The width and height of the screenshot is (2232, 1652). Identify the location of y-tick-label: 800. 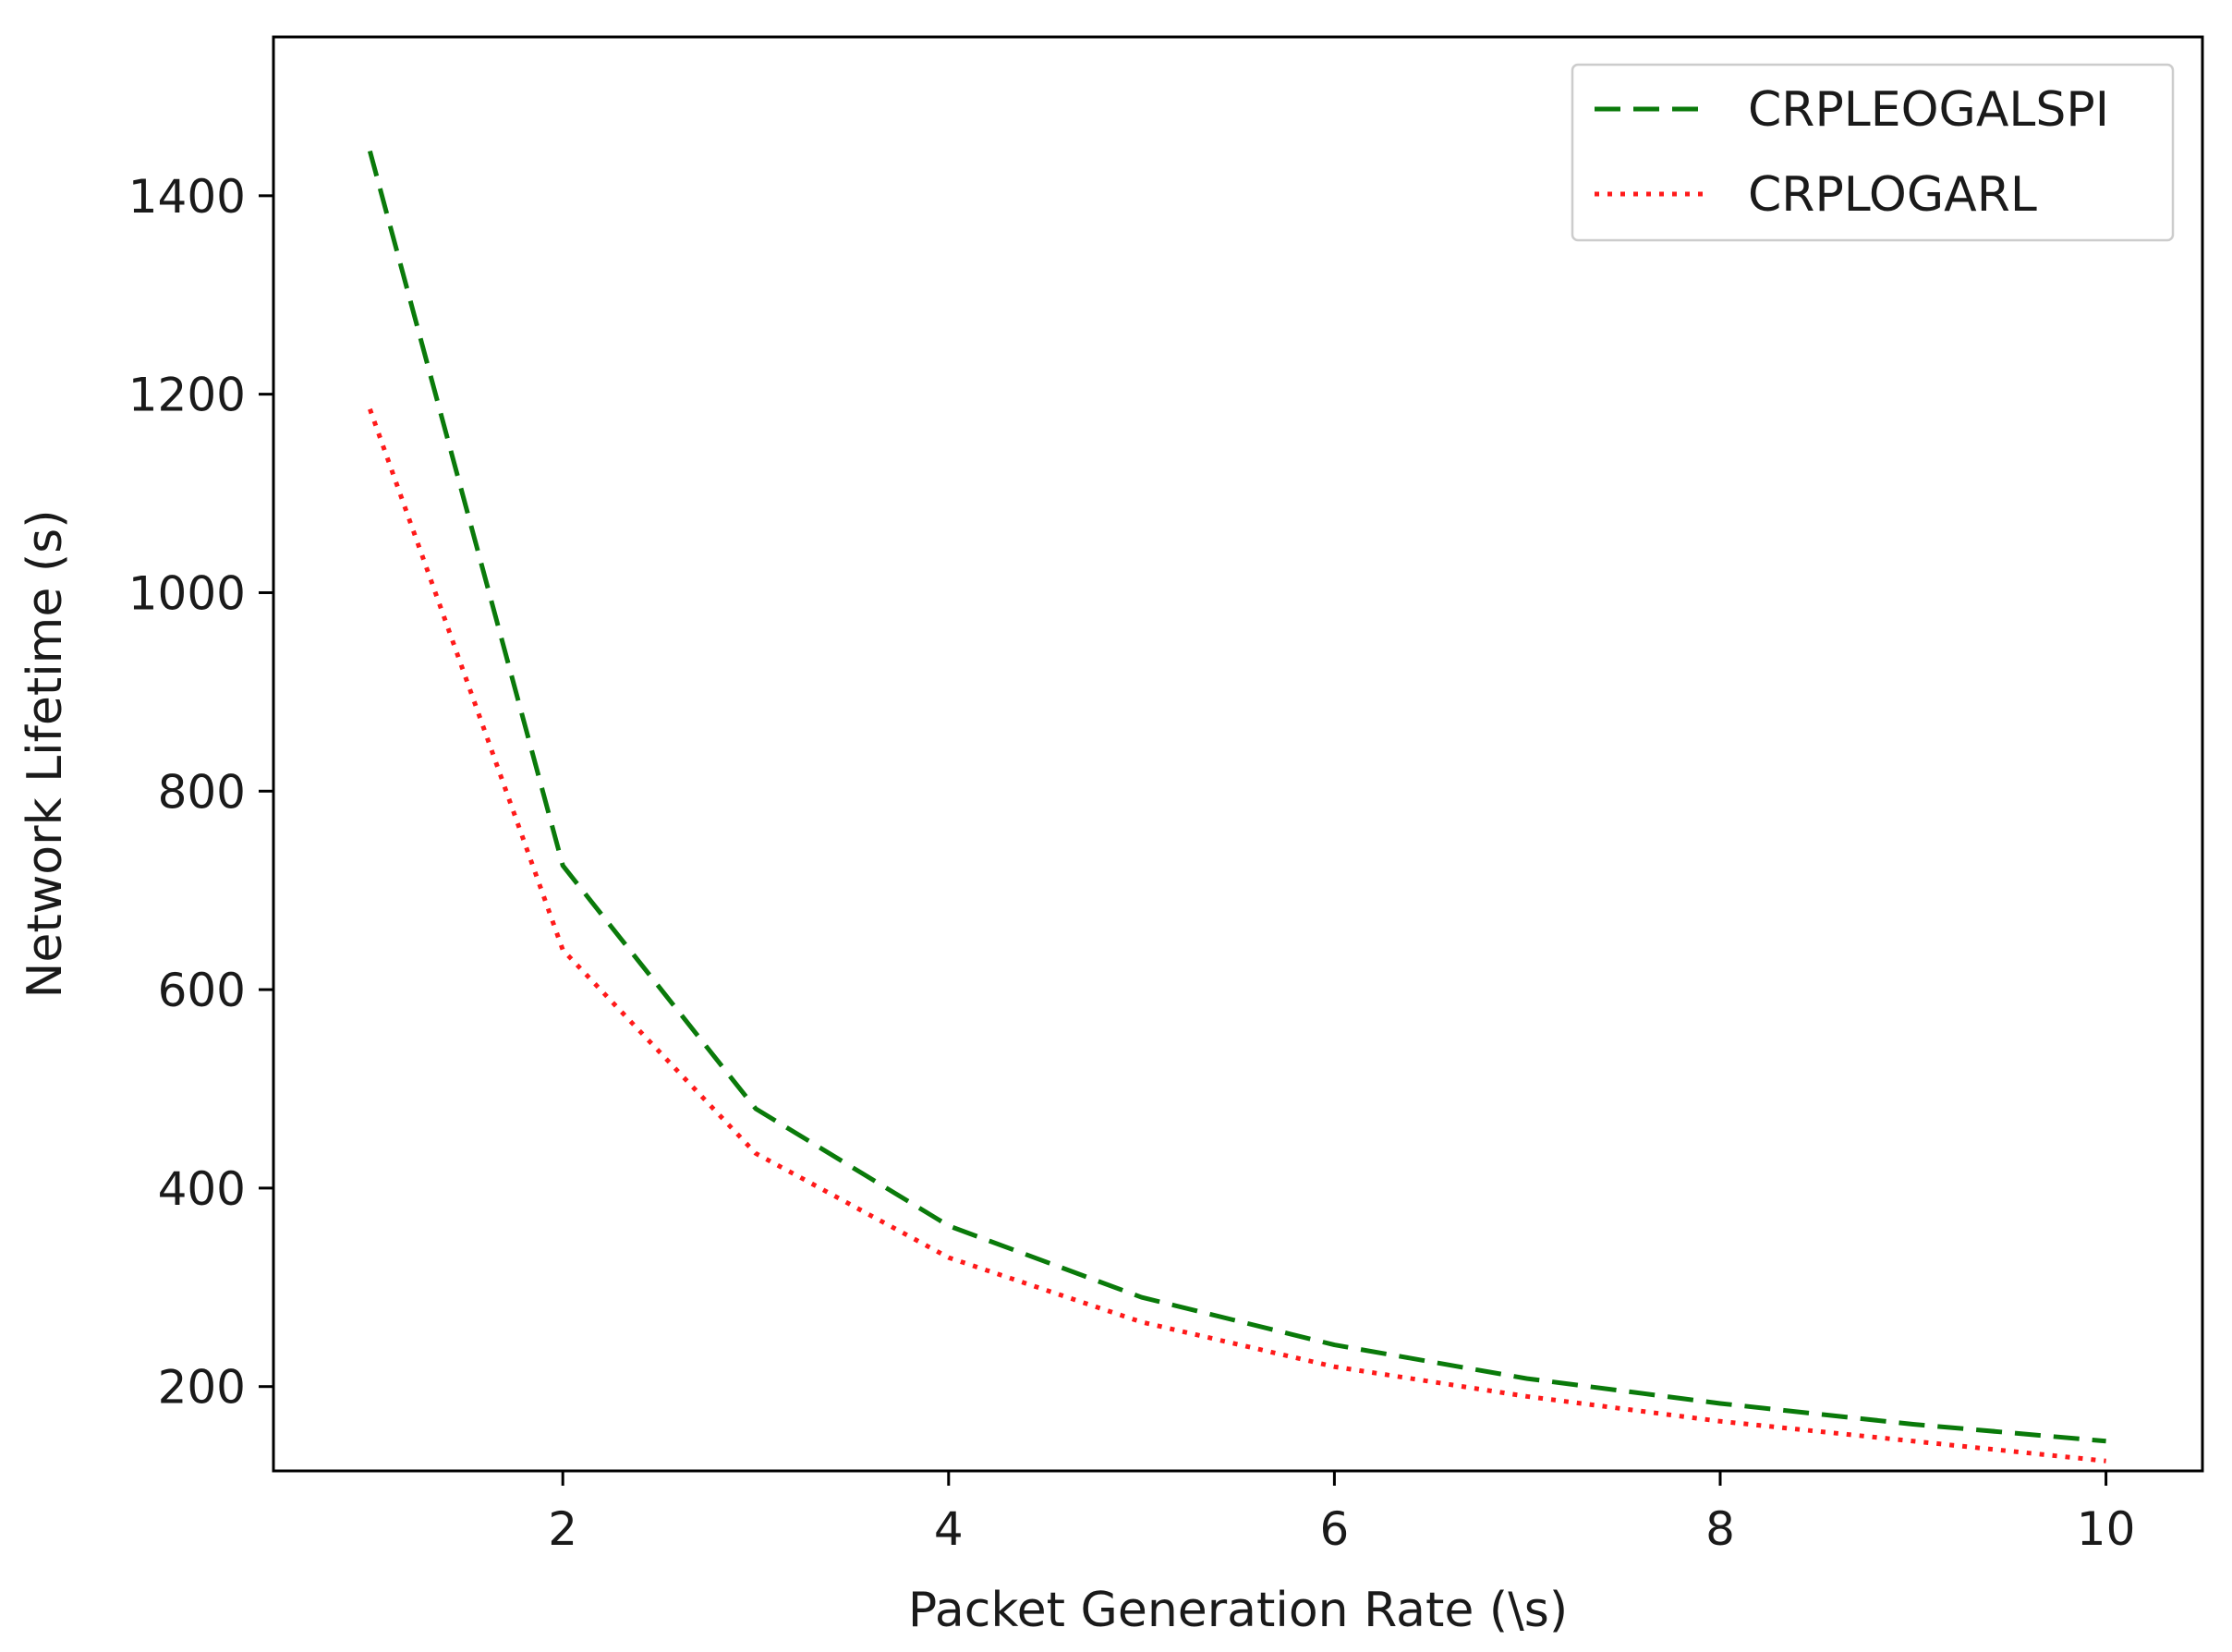
(202, 792).